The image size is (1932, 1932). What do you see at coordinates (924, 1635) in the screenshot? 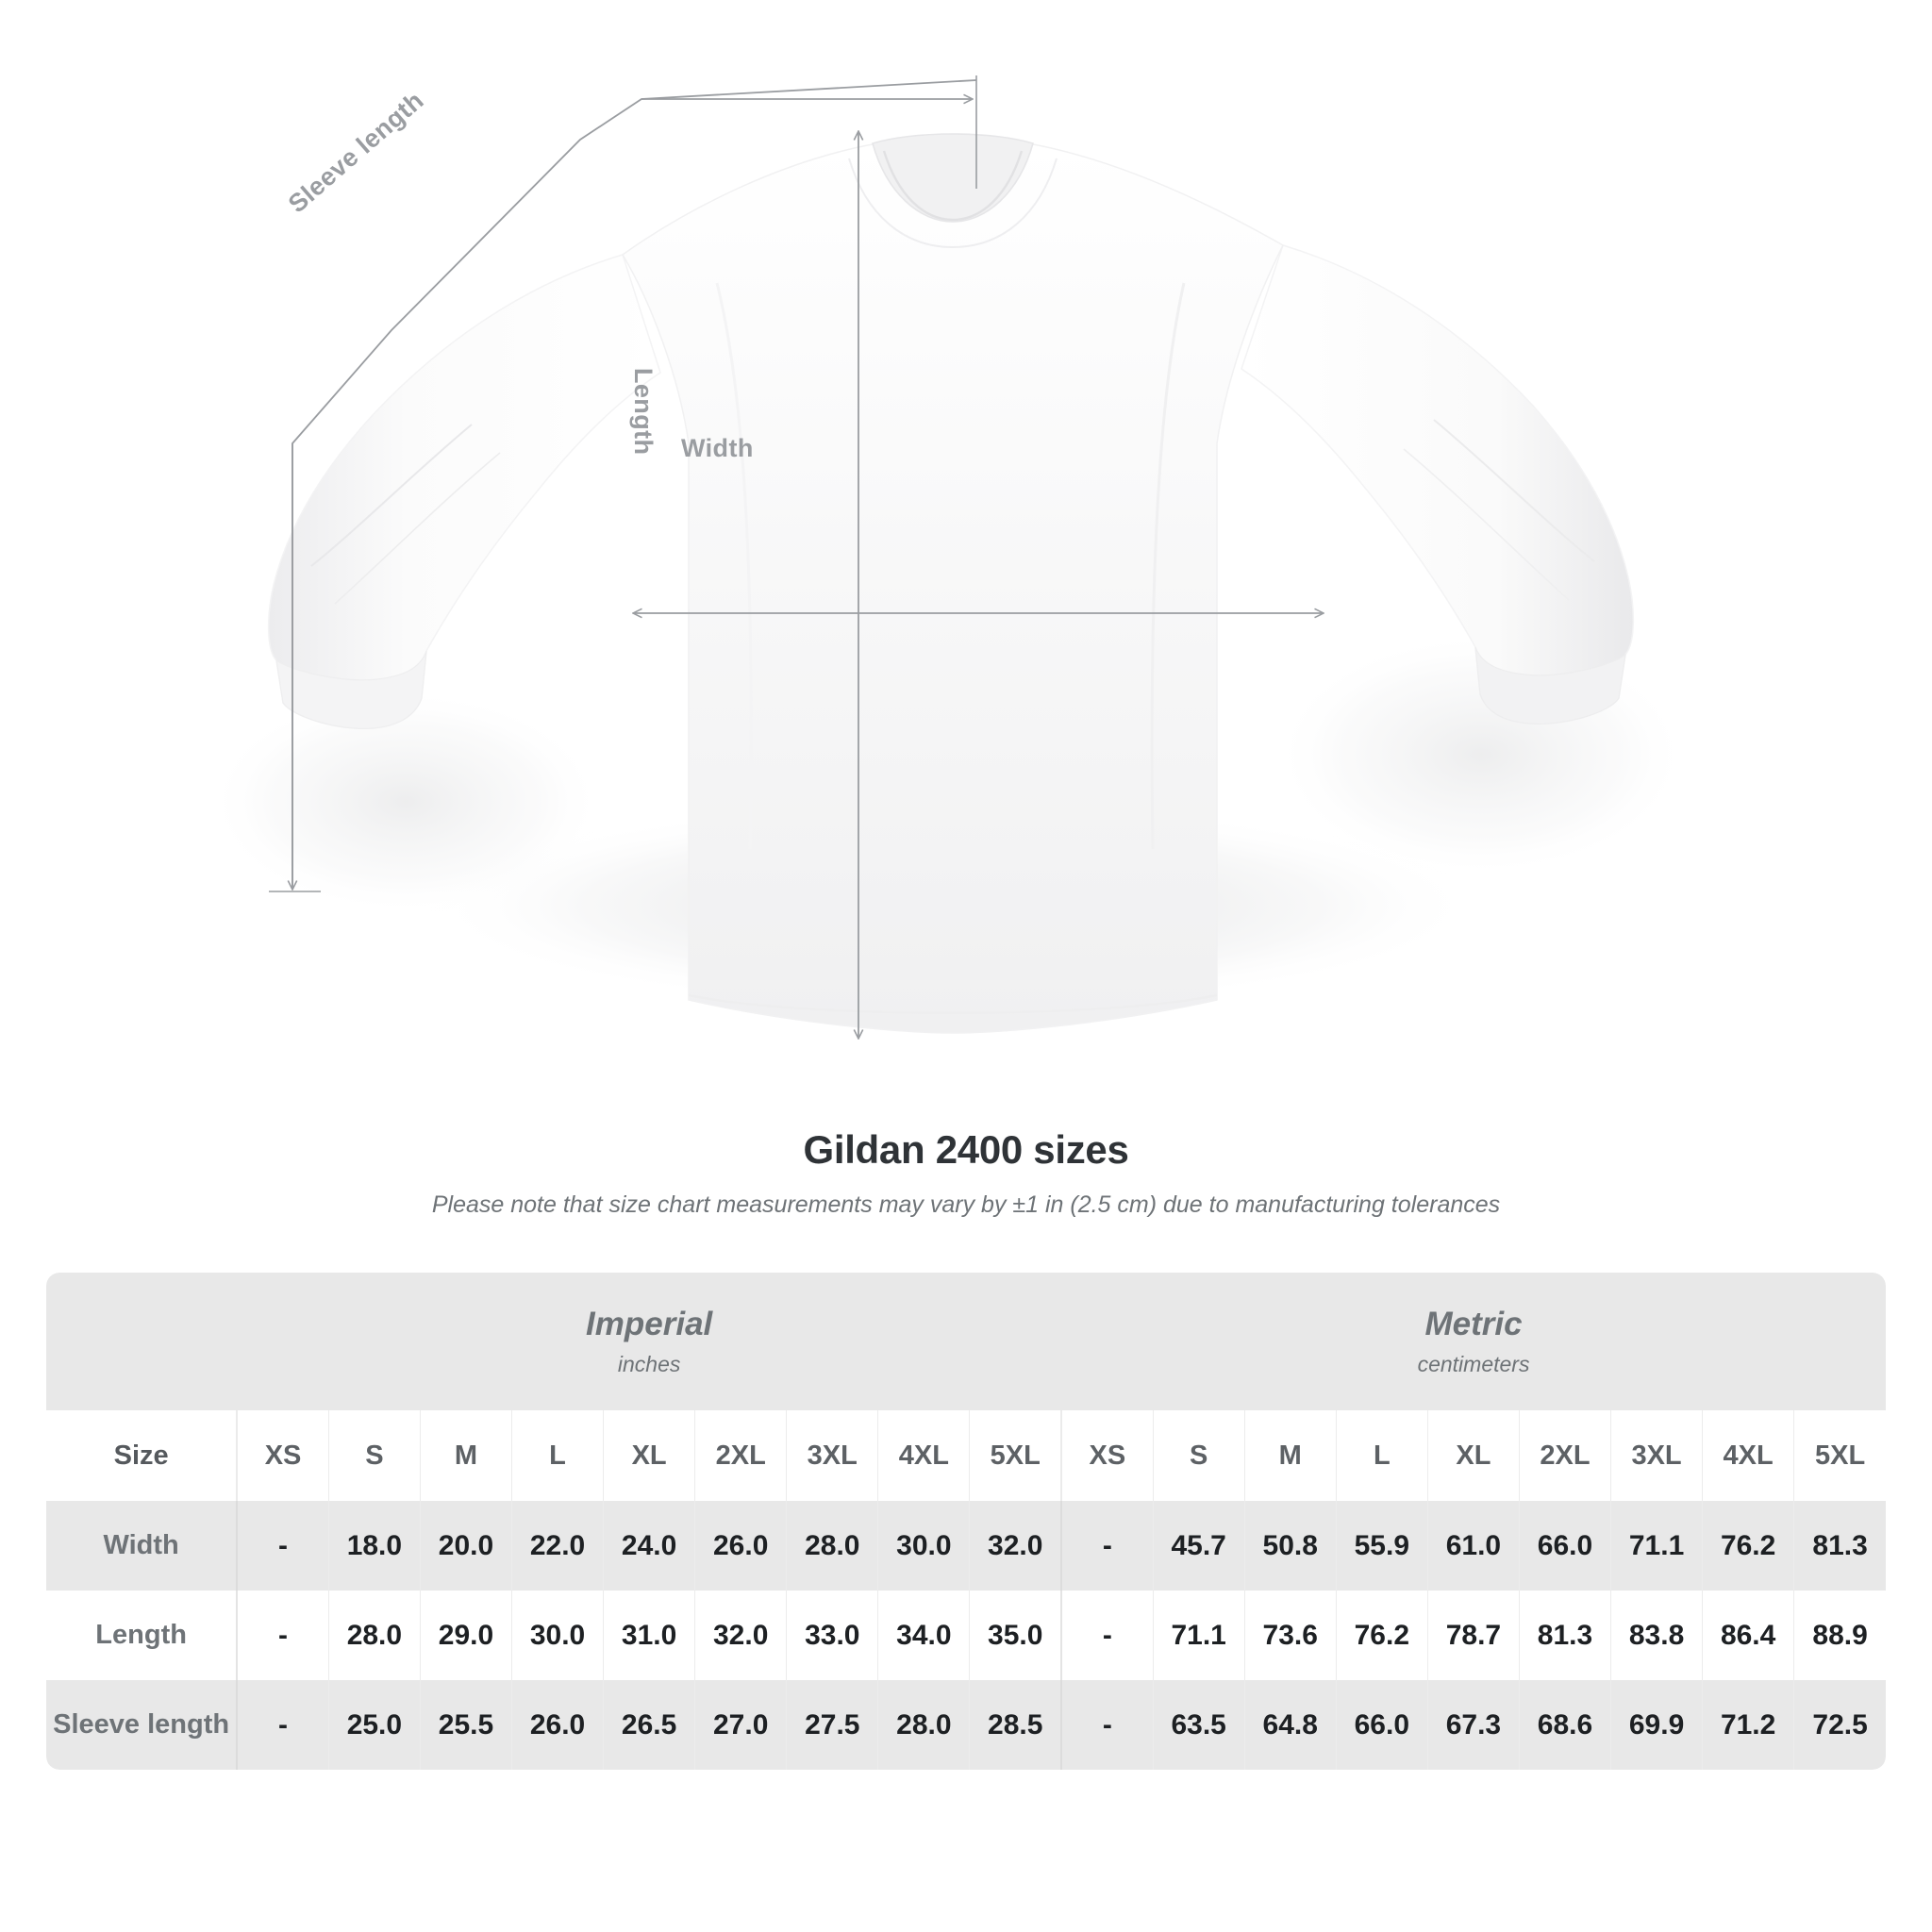
I see `cell-length-imperial-4xl: 34.0` at bounding box center [924, 1635].